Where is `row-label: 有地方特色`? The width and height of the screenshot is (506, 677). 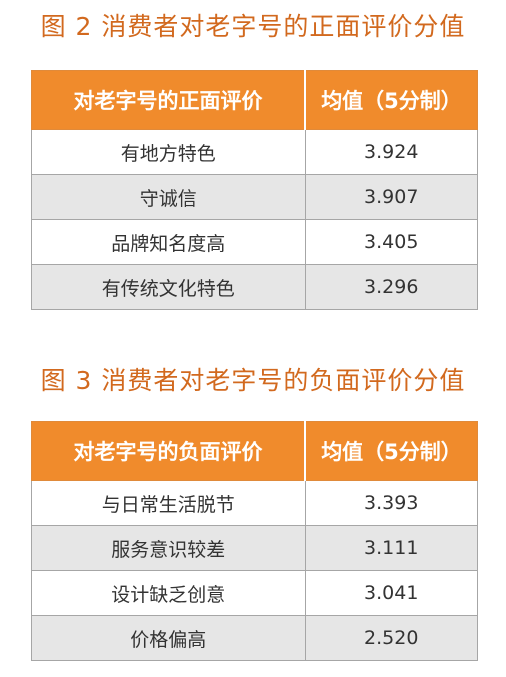
row-label: 有地方特色 is located at coordinates (168, 152).